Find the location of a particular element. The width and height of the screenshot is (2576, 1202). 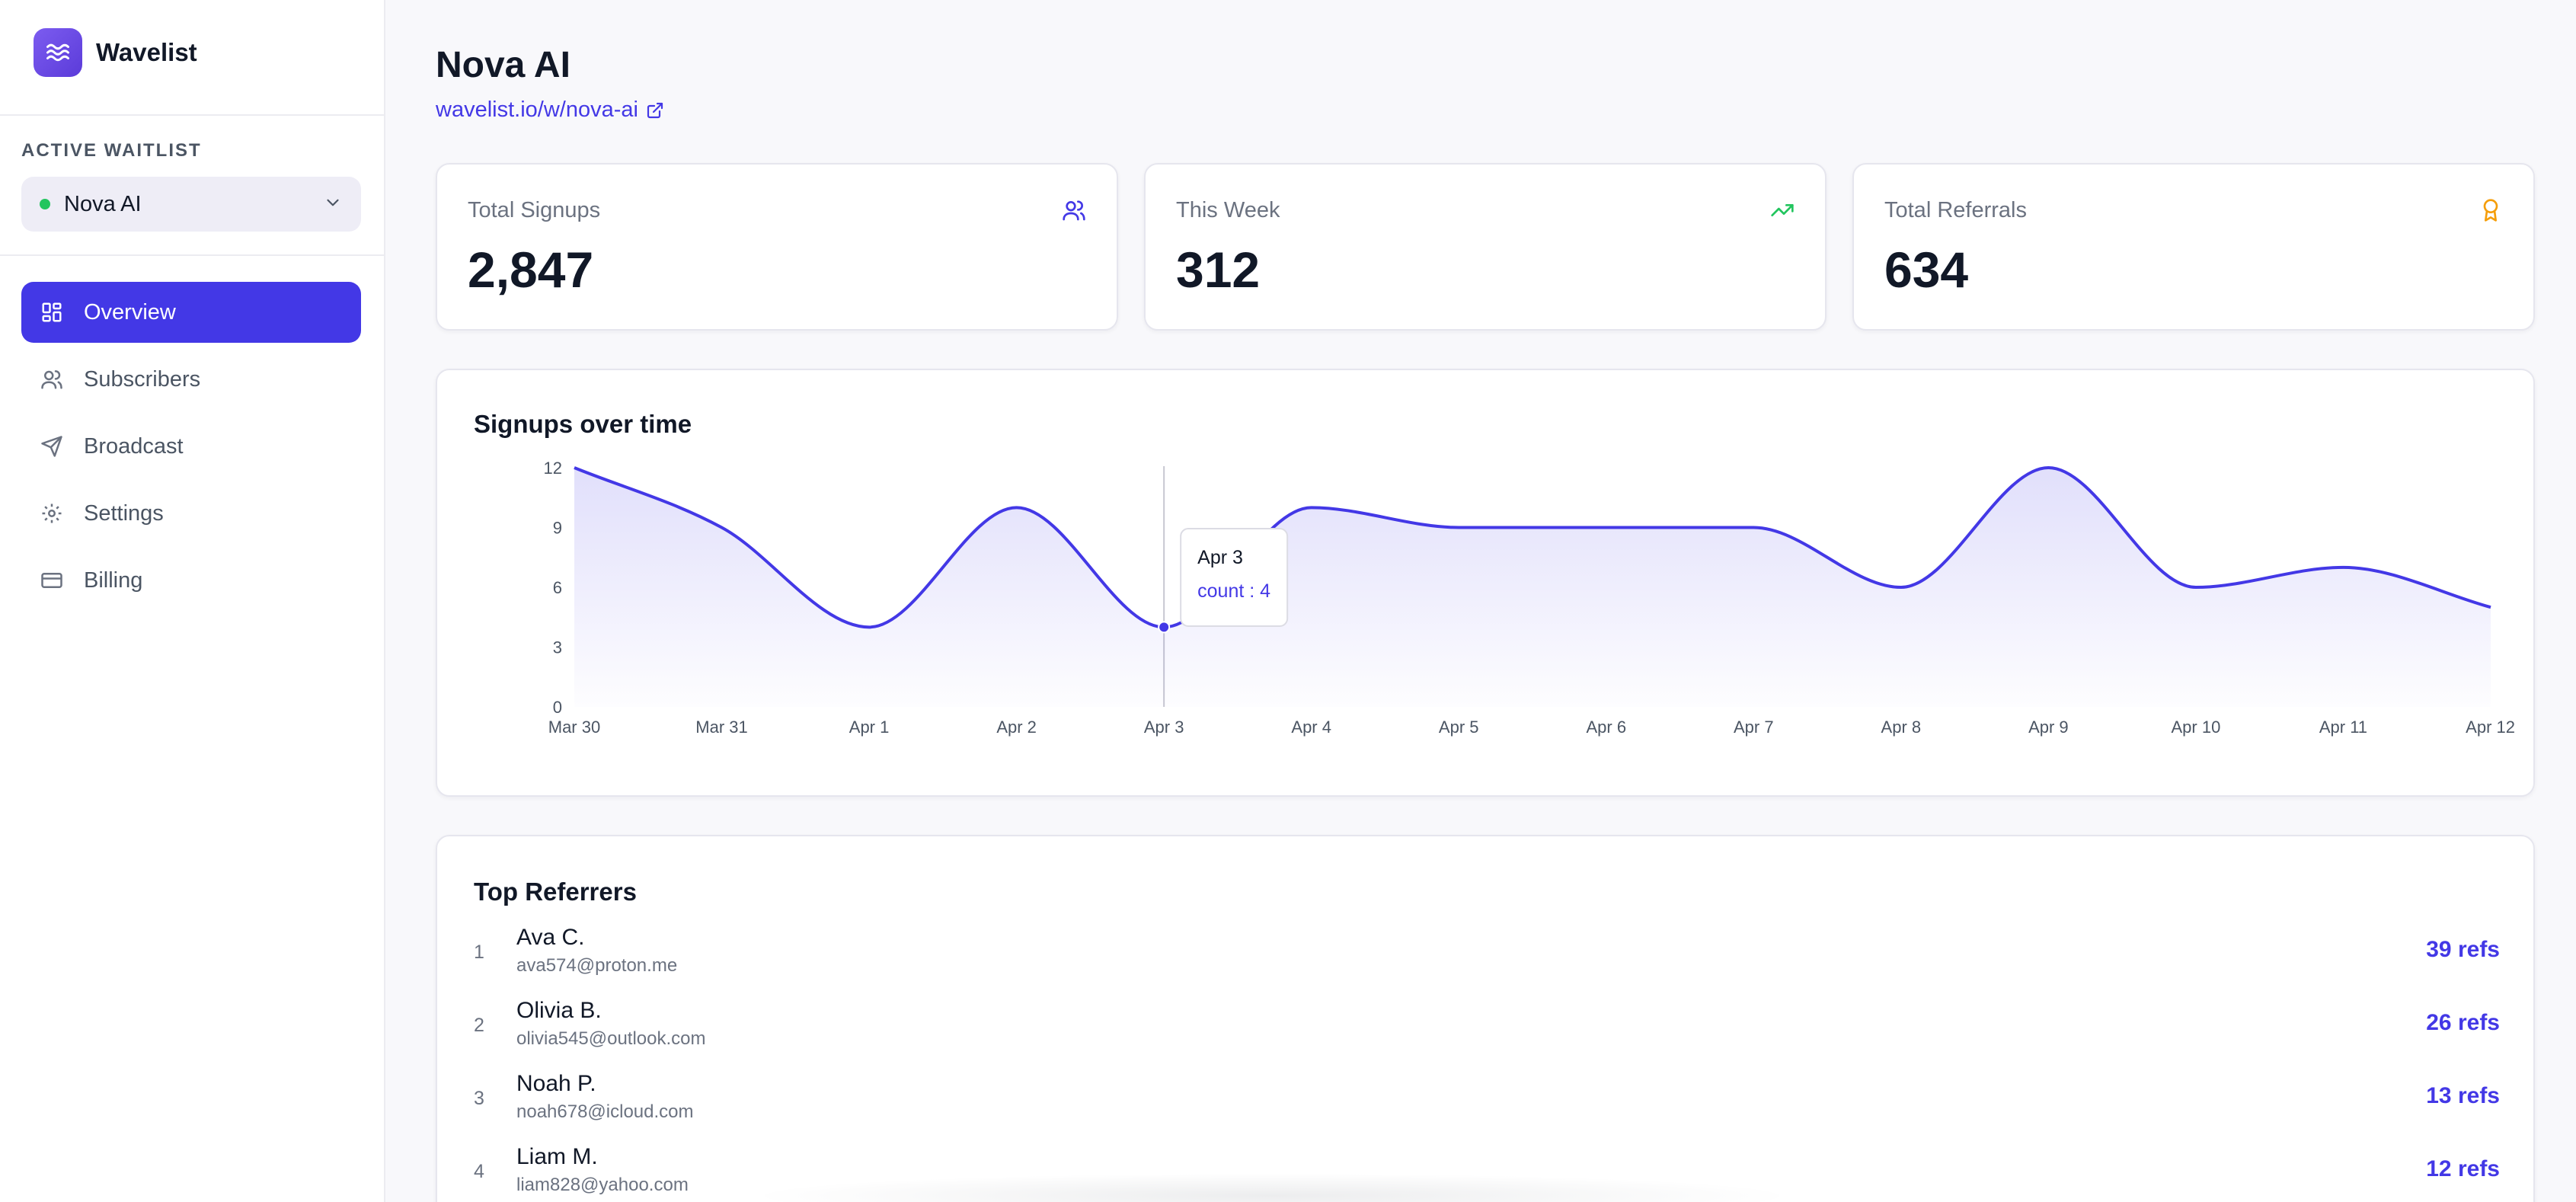

nav-item-broadcast: Broadcast is located at coordinates (191, 446).